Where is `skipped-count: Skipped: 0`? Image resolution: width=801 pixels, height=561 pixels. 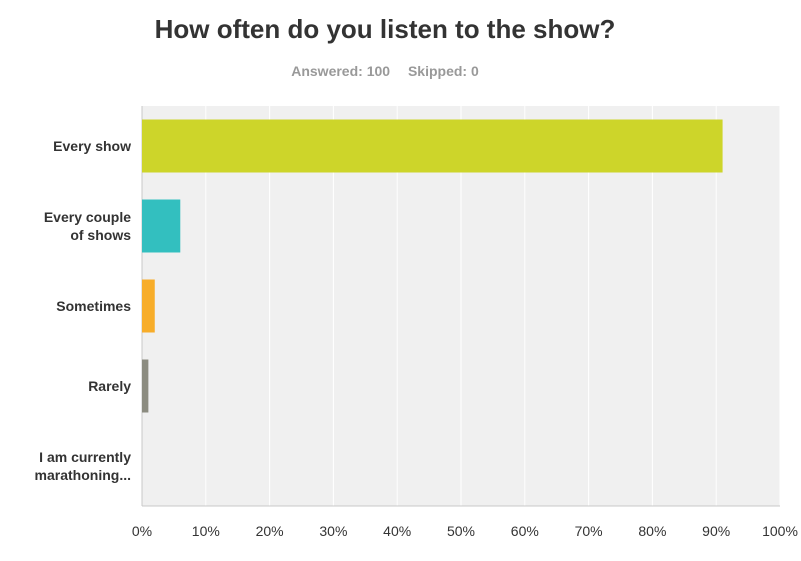 skipped-count: Skipped: 0 is located at coordinates (443, 71).